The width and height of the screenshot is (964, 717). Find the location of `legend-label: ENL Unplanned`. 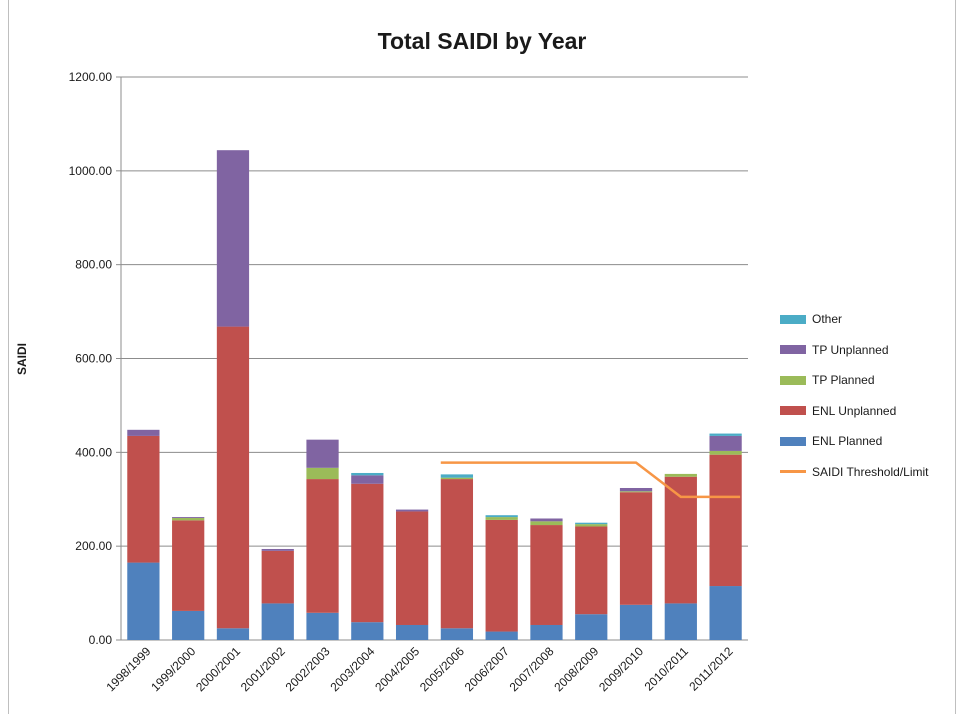

legend-label: ENL Unplanned is located at coordinates (854, 410).